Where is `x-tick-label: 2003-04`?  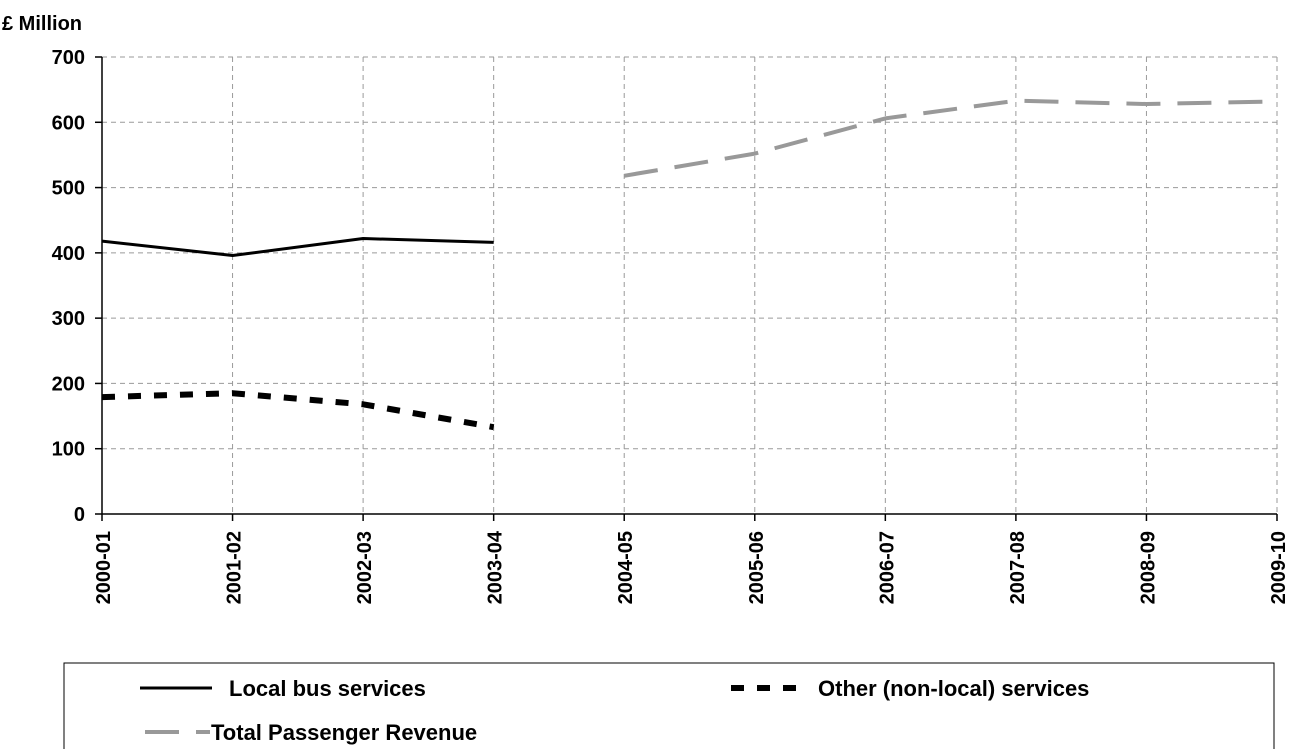
x-tick-label: 2003-04 is located at coordinates (496, 567).